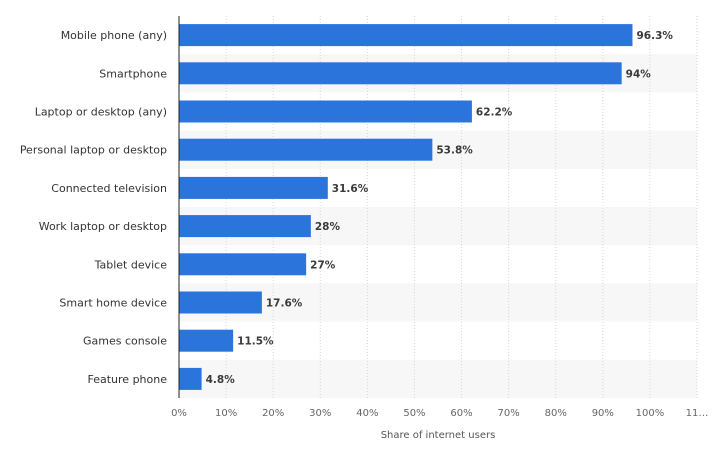  What do you see at coordinates (350, 189) in the screenshot?
I see `value-label: 31.6%` at bounding box center [350, 189].